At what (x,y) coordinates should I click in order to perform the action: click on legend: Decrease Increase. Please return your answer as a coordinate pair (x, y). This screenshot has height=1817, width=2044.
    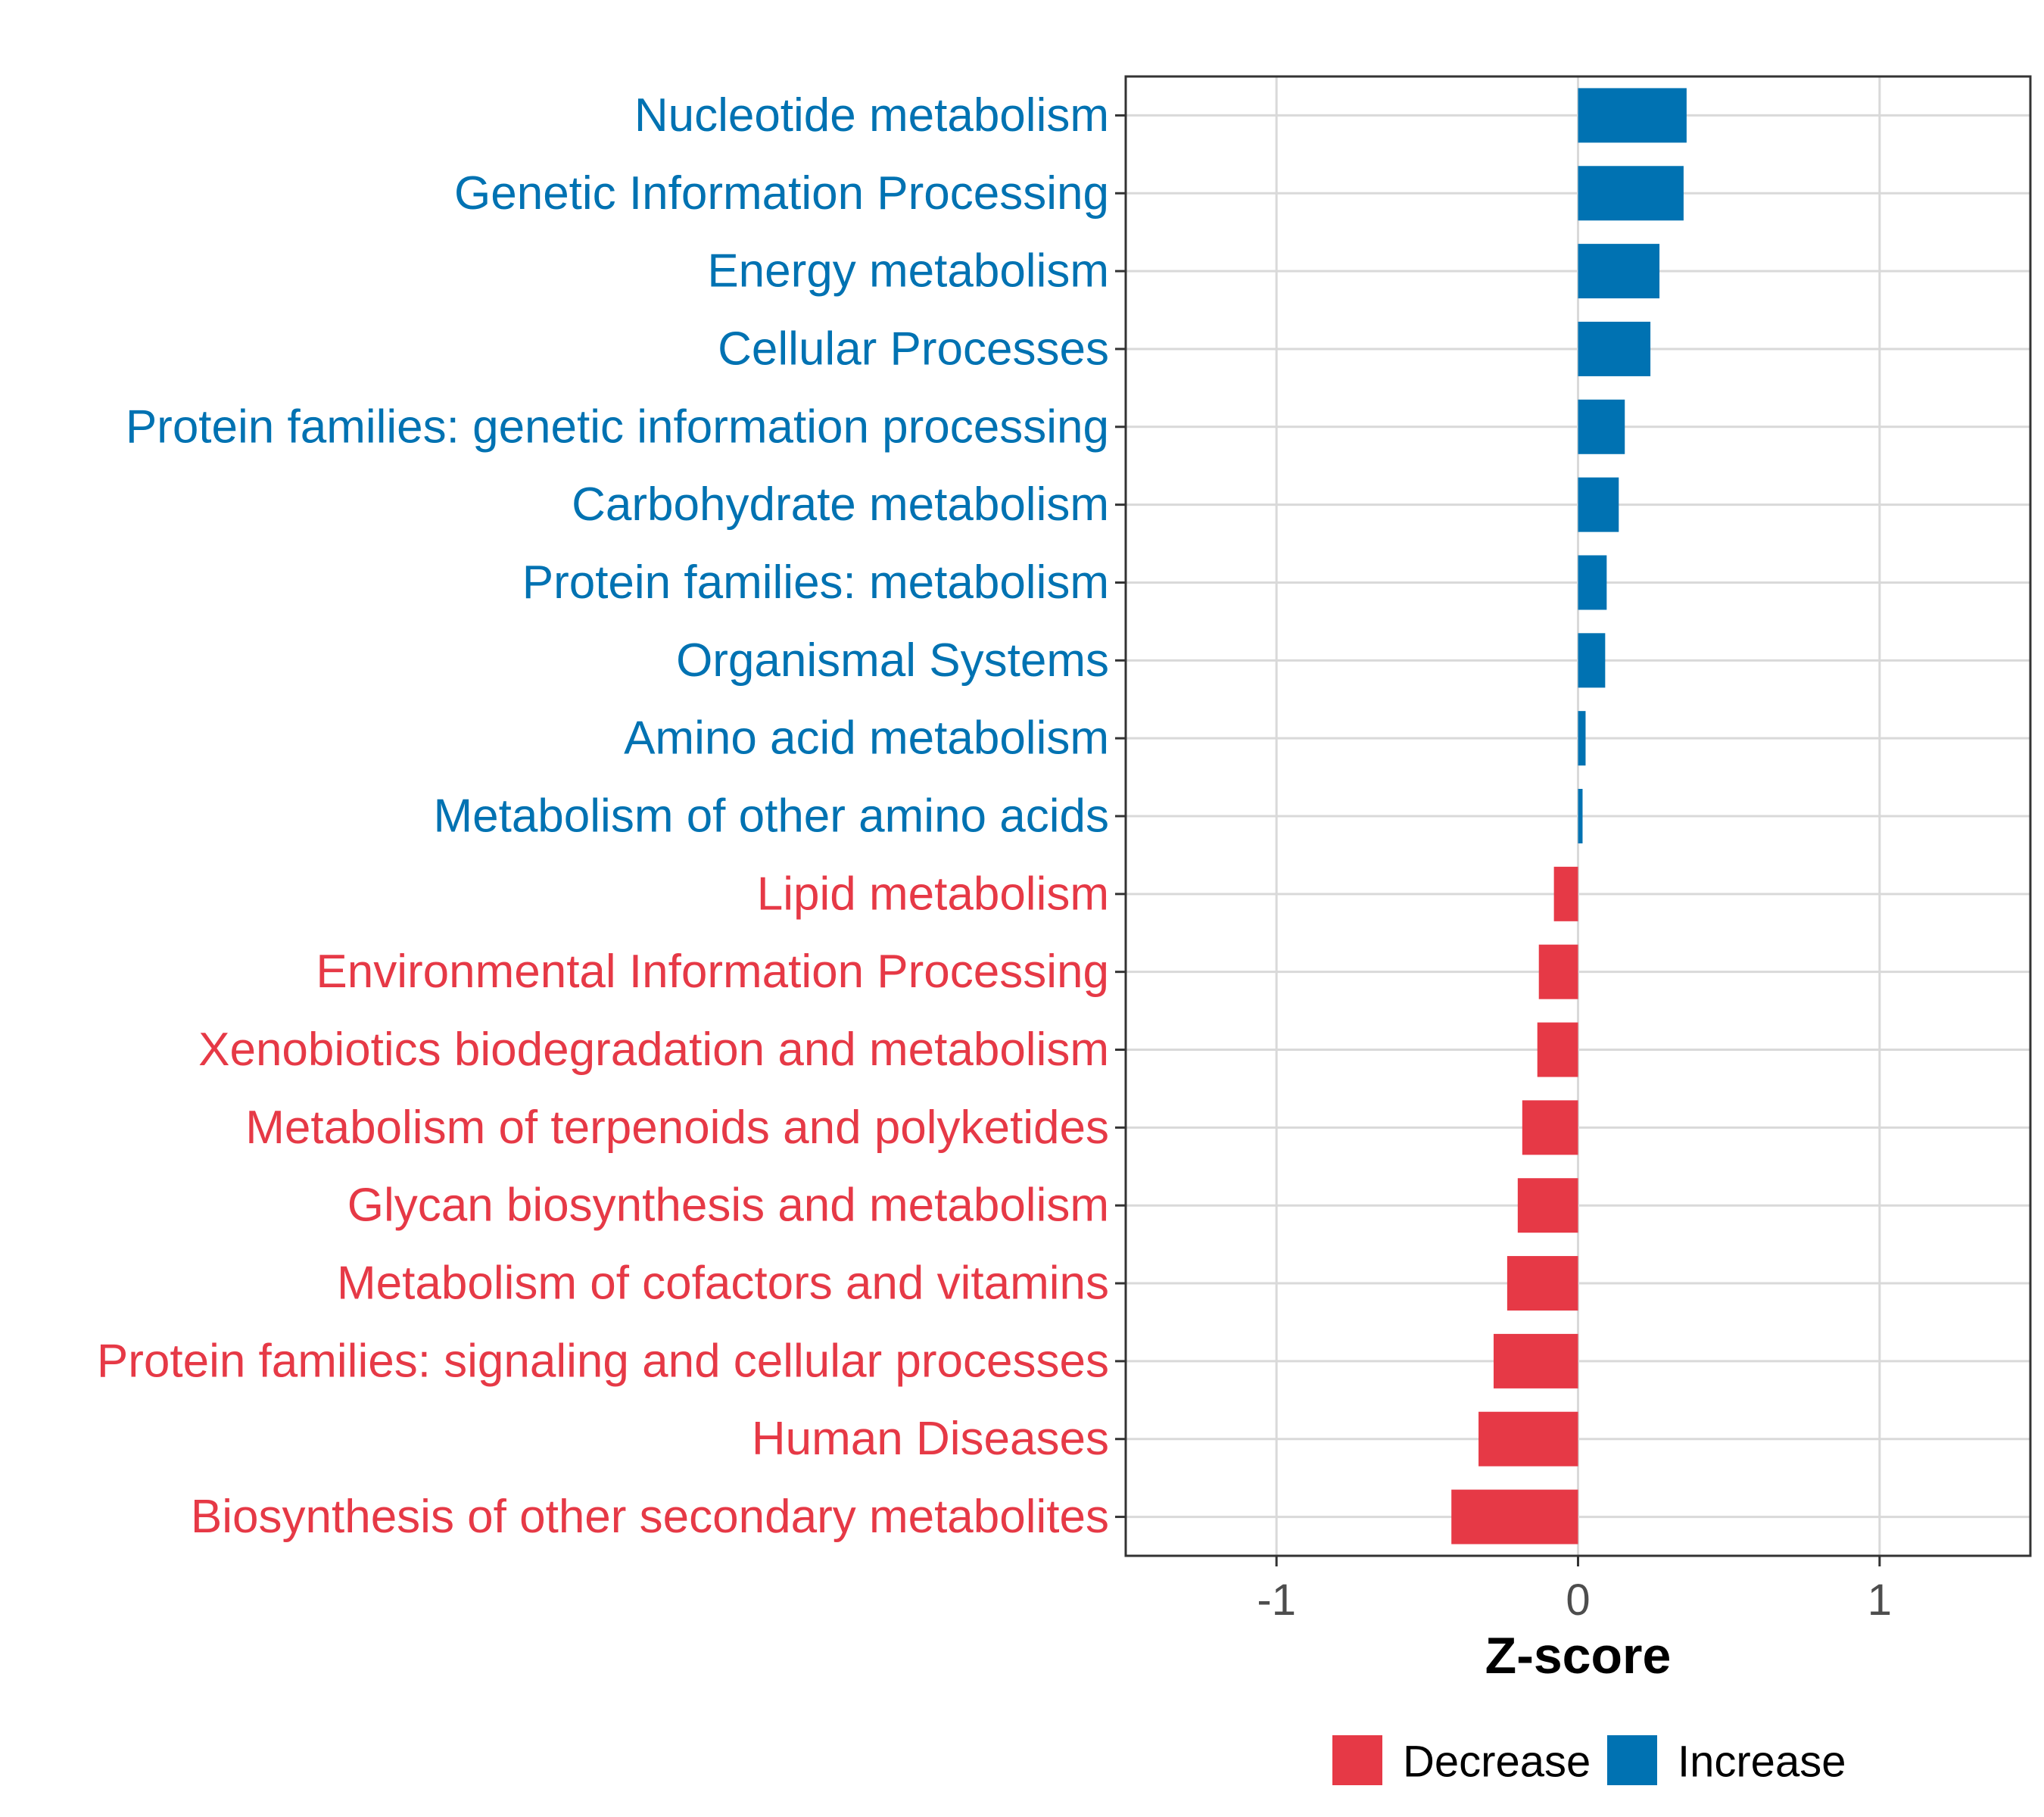
    Looking at the image, I should click on (1589, 1761).